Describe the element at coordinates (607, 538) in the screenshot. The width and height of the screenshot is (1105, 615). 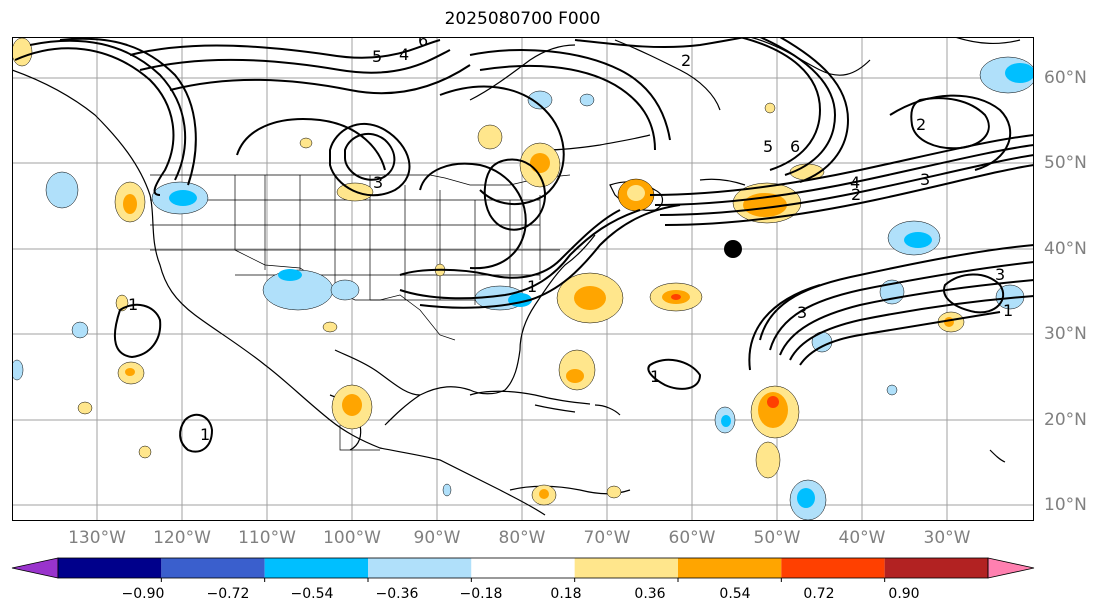
I see `lon-label: 70°W` at that location.